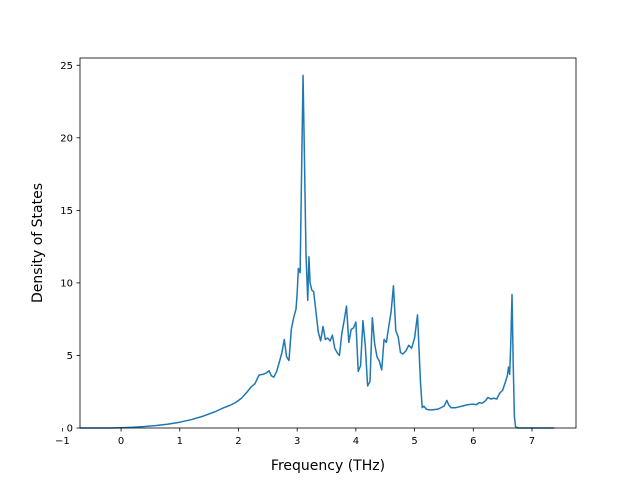 The width and height of the screenshot is (640, 480). Describe the element at coordinates (62, 441) in the screenshot. I see `x-tick-label: −1` at that location.